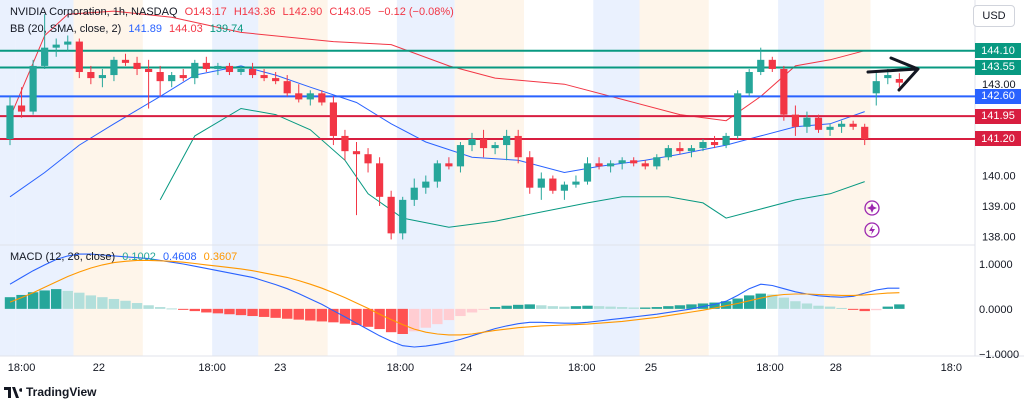 This screenshot has width=1024, height=406. What do you see at coordinates (893, 74) in the screenshot?
I see `arrow-drawing` at bounding box center [893, 74].